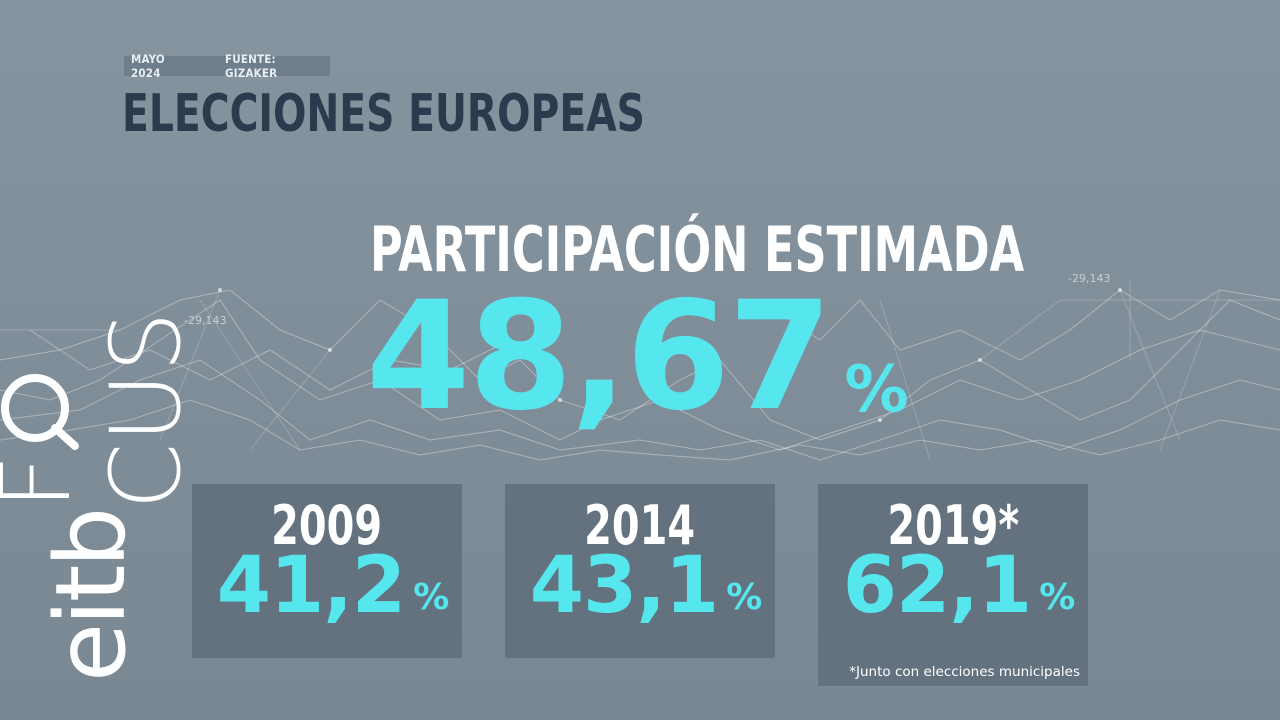 This screenshot has width=1280, height=720. What do you see at coordinates (251, 66) in the screenshot?
I see `header-source: FUENTE: GIZAKER` at bounding box center [251, 66].